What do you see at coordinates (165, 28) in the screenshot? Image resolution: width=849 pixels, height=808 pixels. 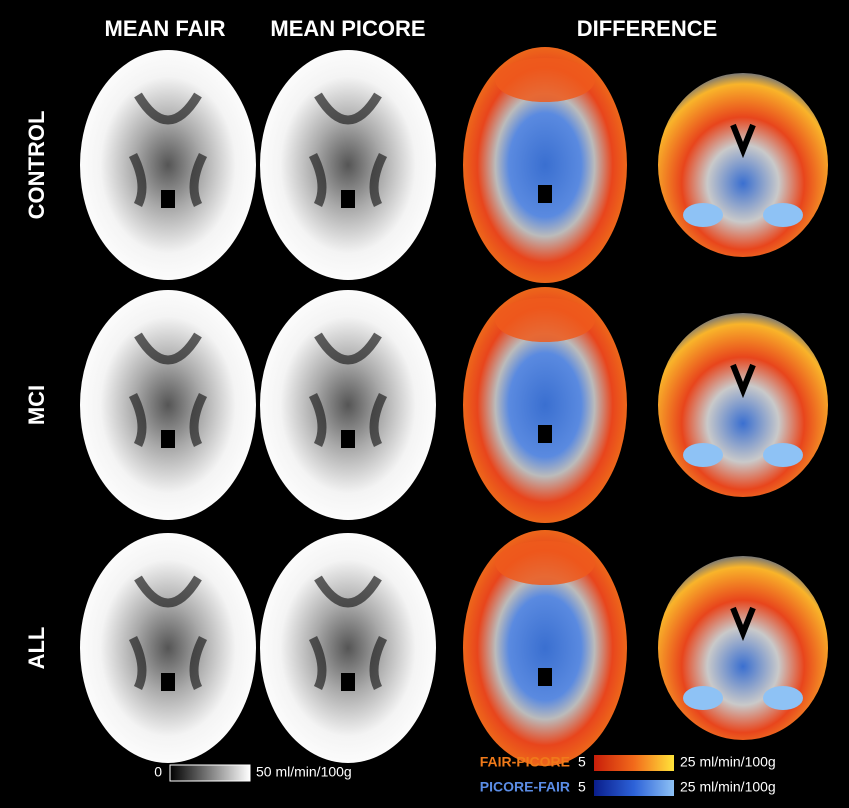 I see `column-header: MEAN FAIR` at bounding box center [165, 28].